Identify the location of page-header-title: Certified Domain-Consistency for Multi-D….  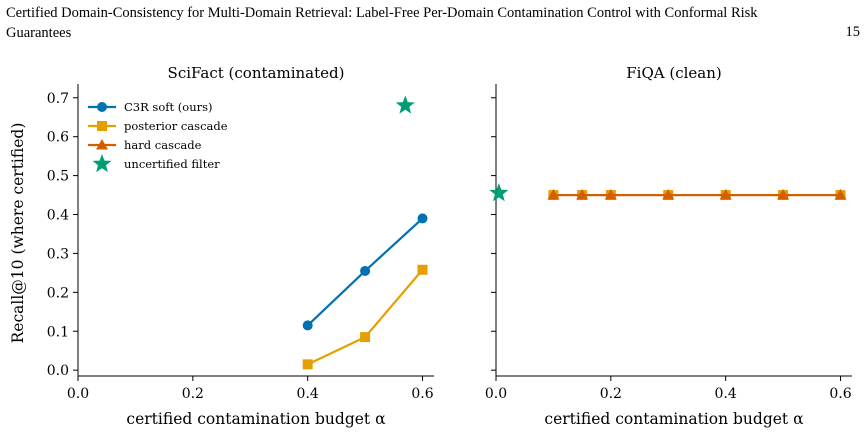
(382, 23).